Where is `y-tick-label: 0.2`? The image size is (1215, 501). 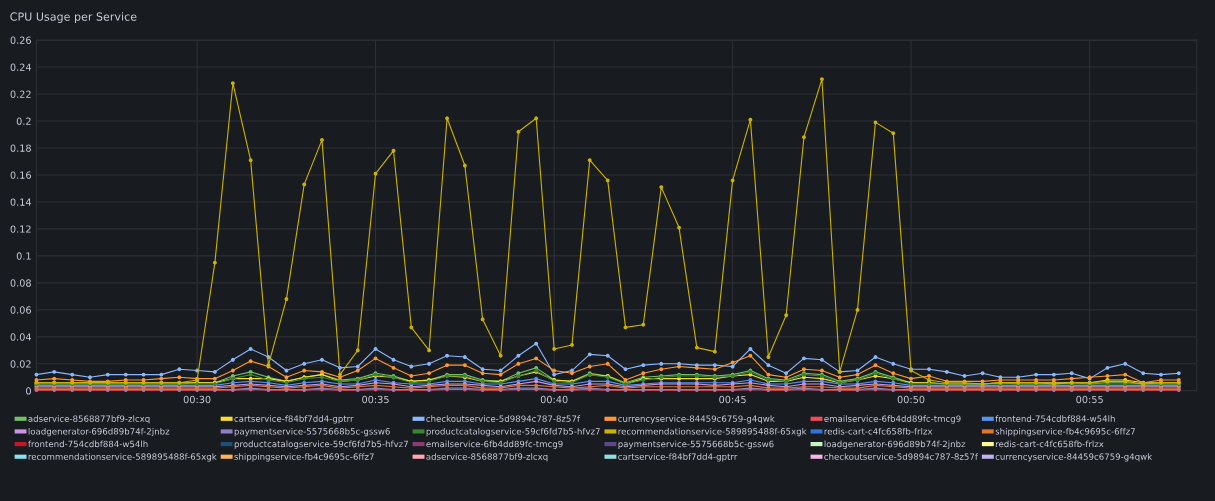
y-tick-label: 0.2 is located at coordinates (23, 121).